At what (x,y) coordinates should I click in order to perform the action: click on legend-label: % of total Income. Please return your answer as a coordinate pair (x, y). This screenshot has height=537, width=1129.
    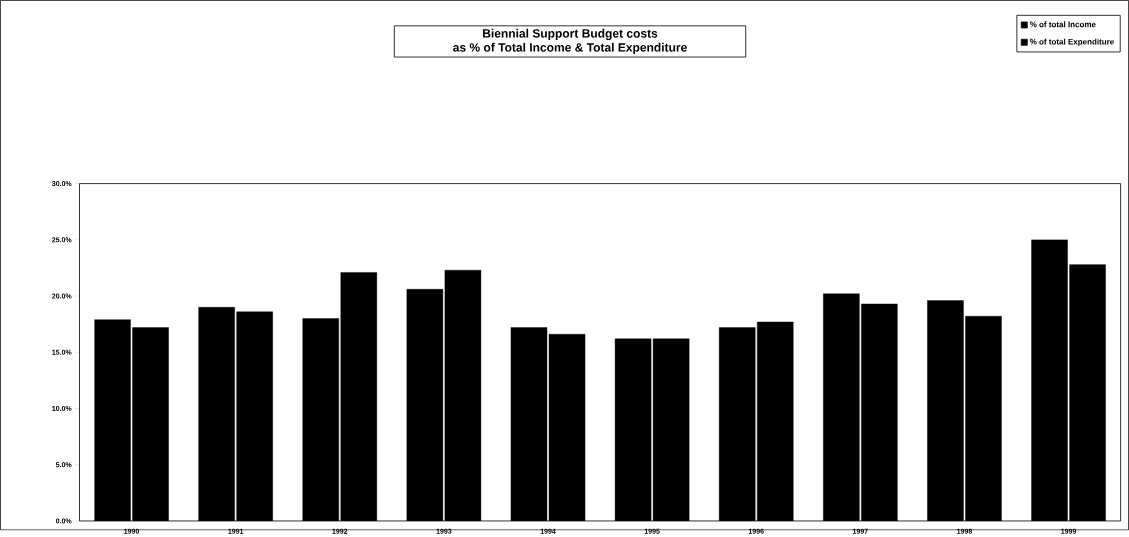
    Looking at the image, I should click on (1062, 24).